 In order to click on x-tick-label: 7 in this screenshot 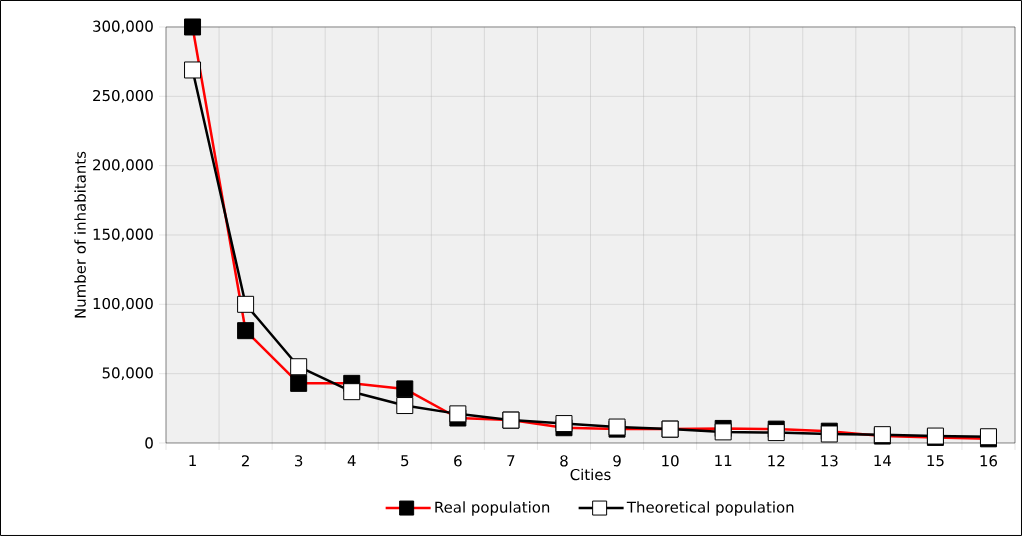, I will do `click(511, 461)`.